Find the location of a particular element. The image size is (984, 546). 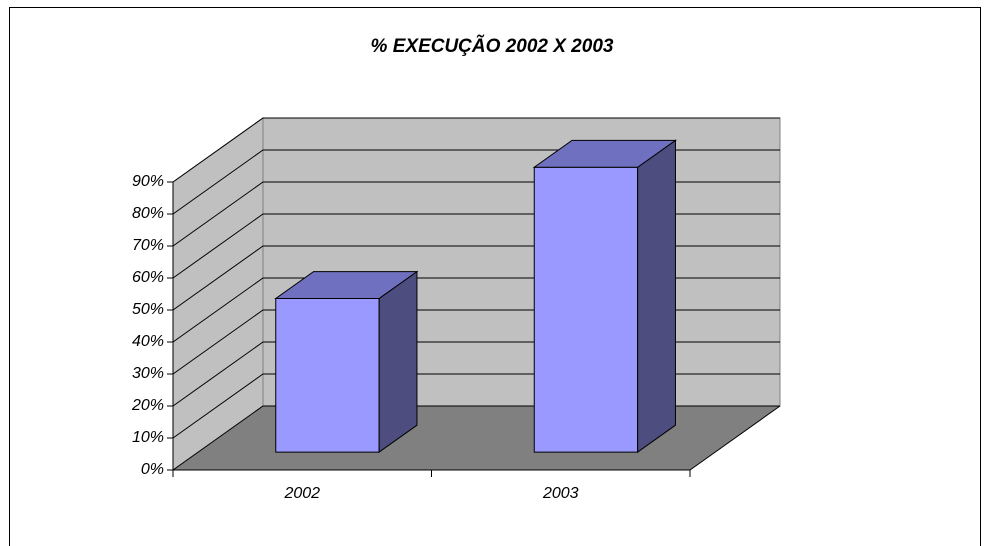

x-tick-label: 2002 is located at coordinates (301, 493).